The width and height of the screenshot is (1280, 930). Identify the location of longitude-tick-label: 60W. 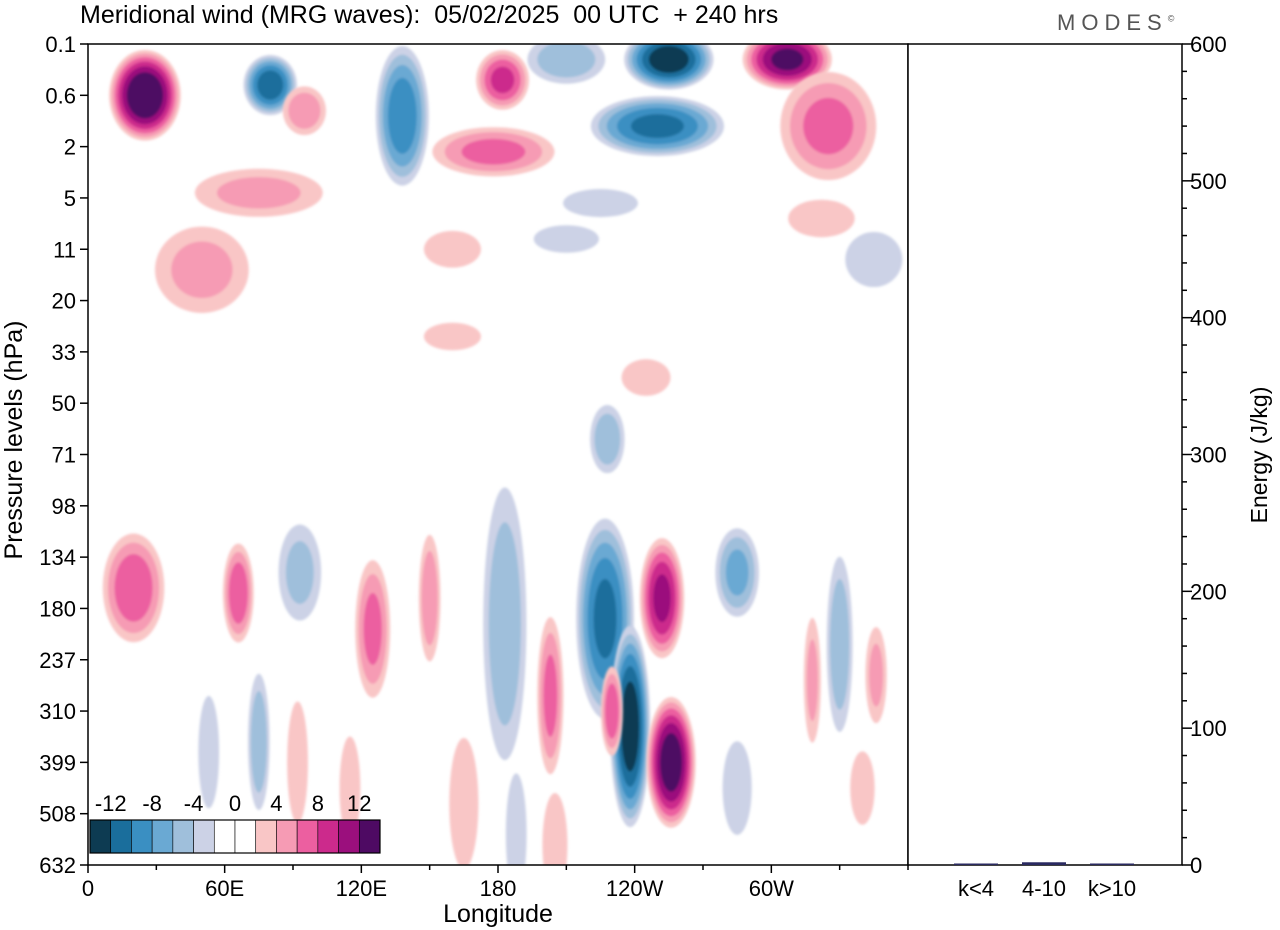
(771, 888).